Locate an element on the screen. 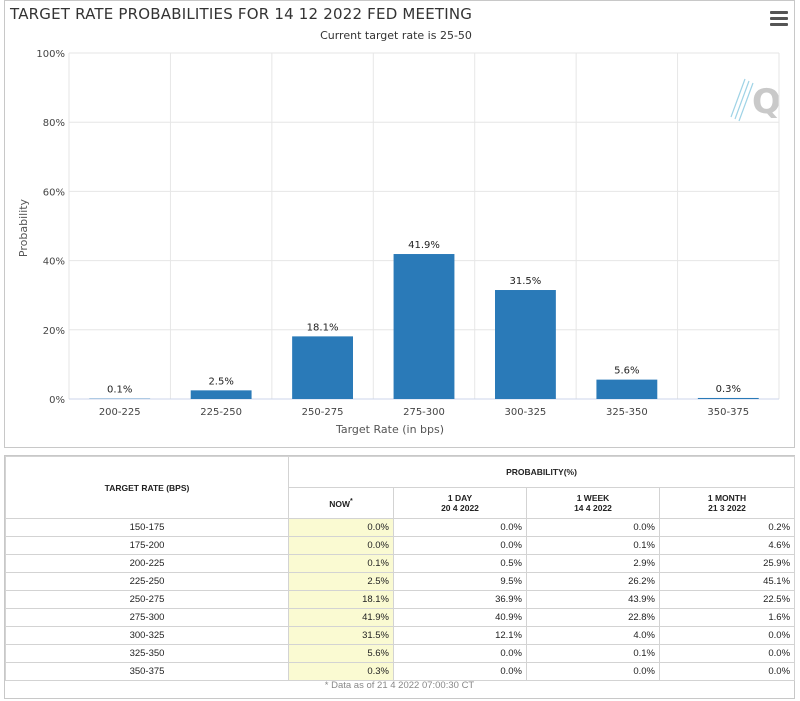  rate-cell: 300-325 is located at coordinates (147, 635).